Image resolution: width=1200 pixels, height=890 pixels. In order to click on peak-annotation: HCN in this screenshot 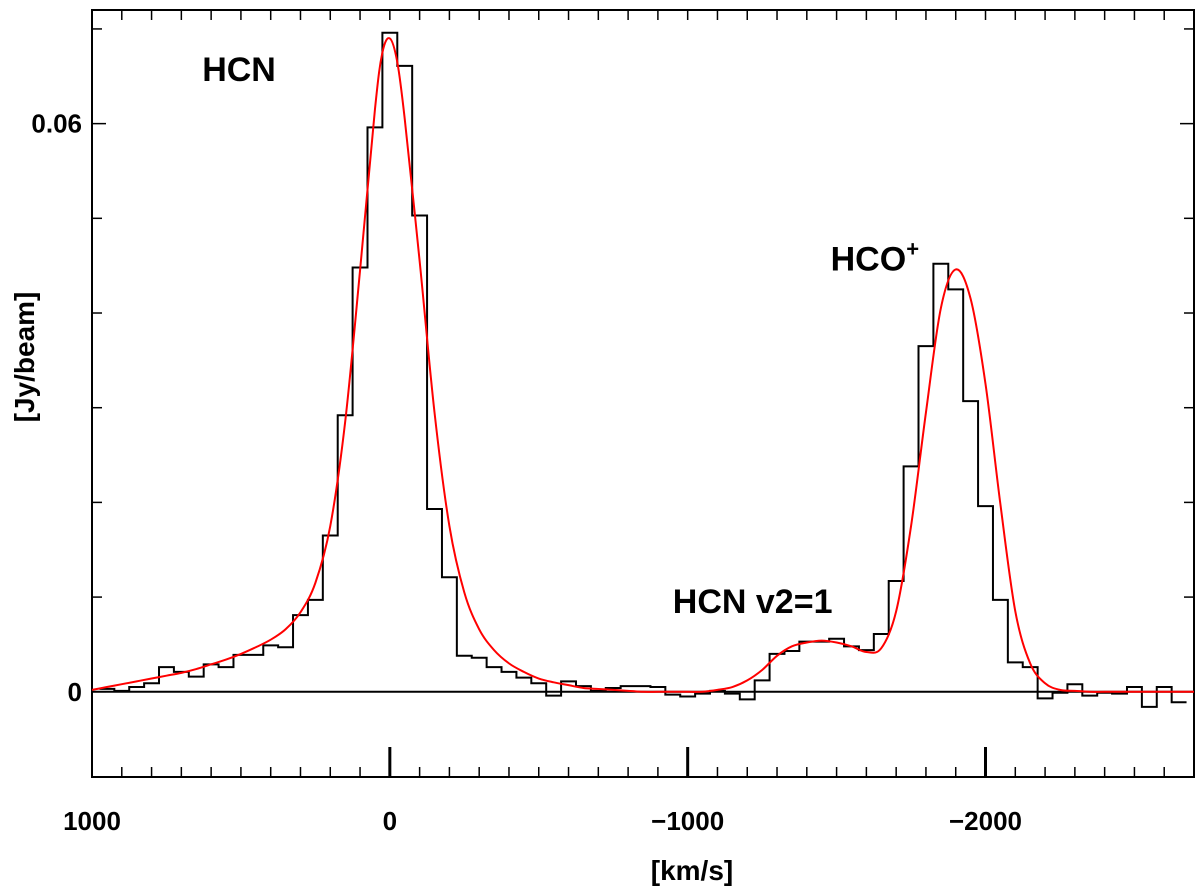, I will do `click(239, 70)`.